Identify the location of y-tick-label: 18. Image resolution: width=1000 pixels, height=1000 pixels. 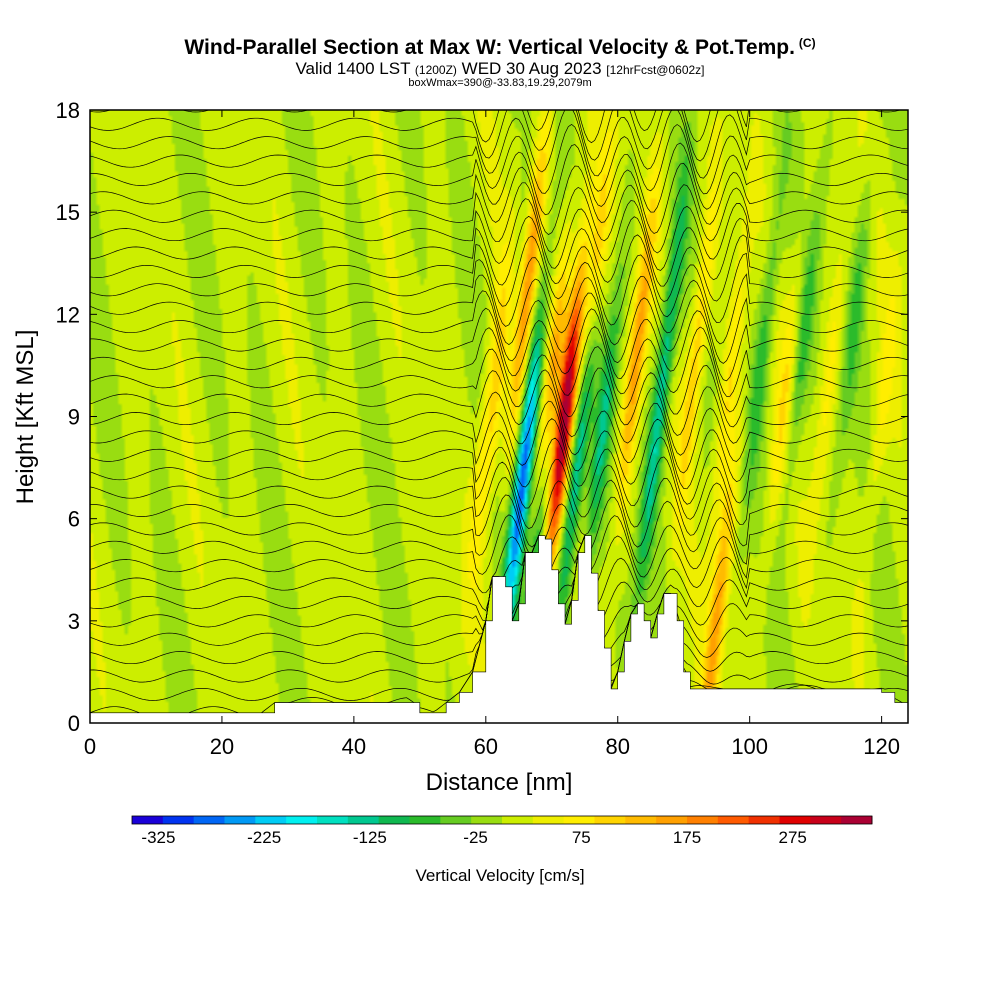
(68, 110).